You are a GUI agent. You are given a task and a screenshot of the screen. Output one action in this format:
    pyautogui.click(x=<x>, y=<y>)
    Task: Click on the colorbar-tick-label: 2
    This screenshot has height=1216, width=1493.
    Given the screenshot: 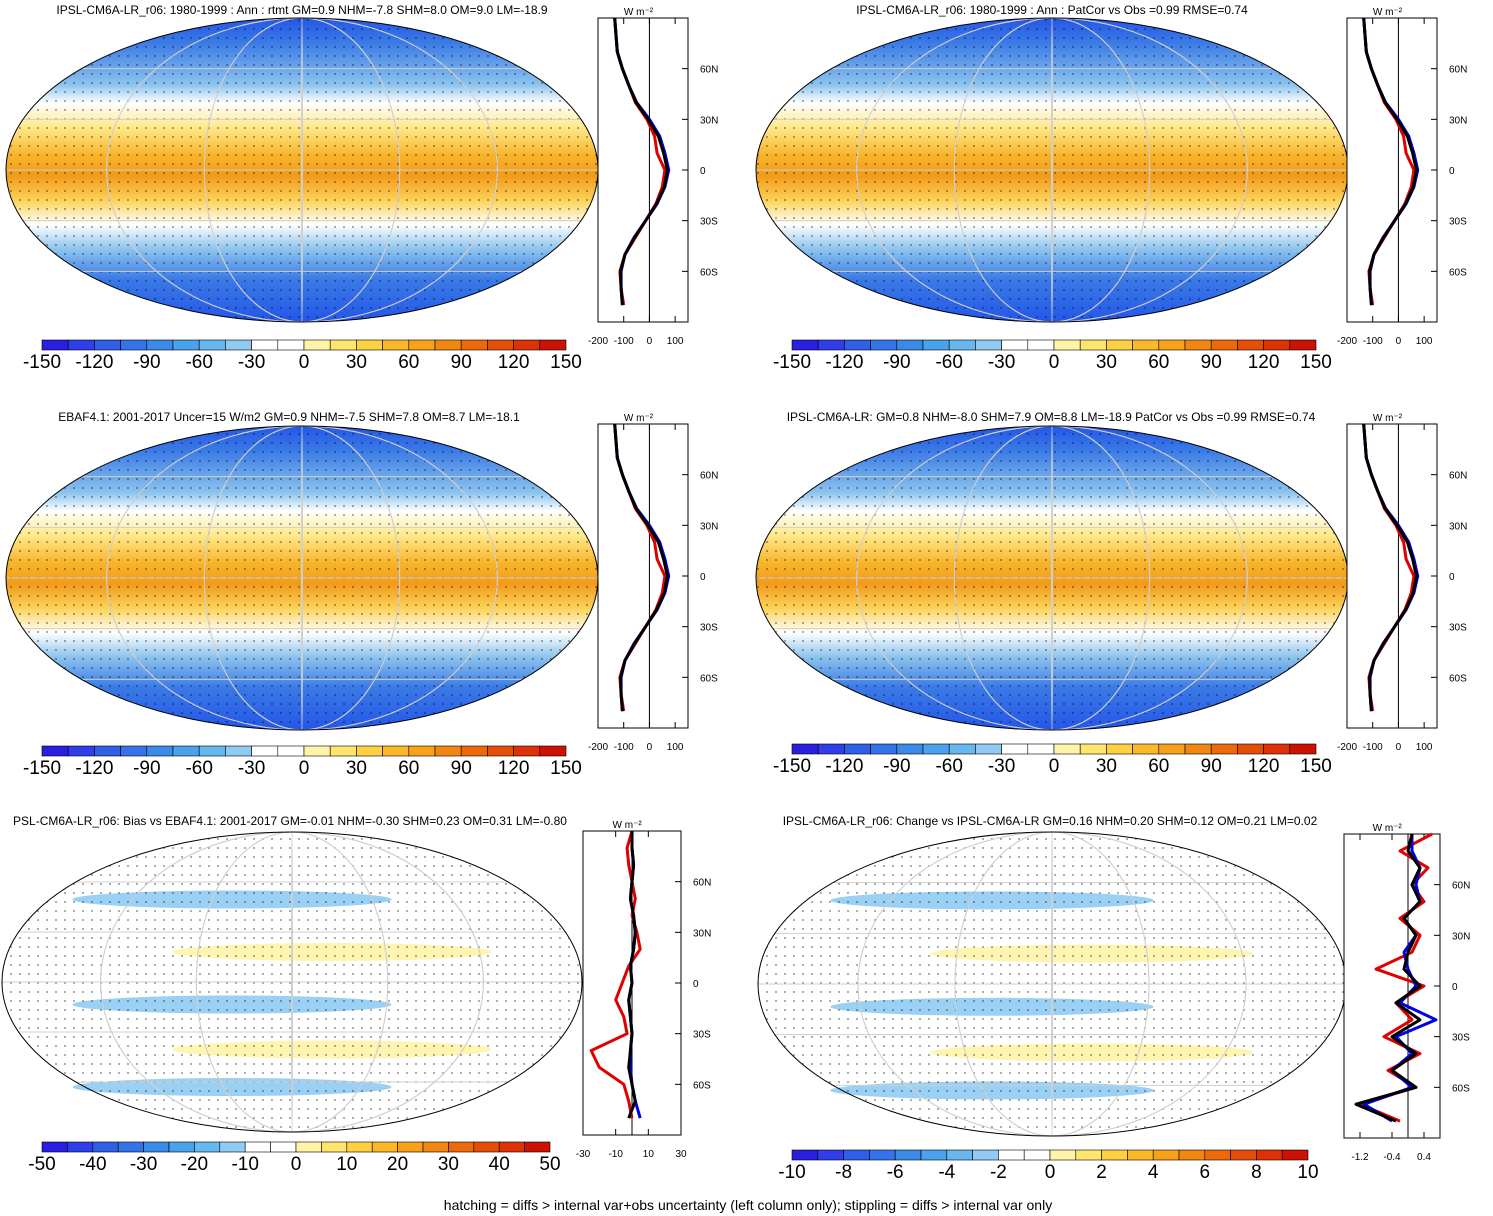 What is the action you would take?
    pyautogui.click(x=1101, y=1172)
    